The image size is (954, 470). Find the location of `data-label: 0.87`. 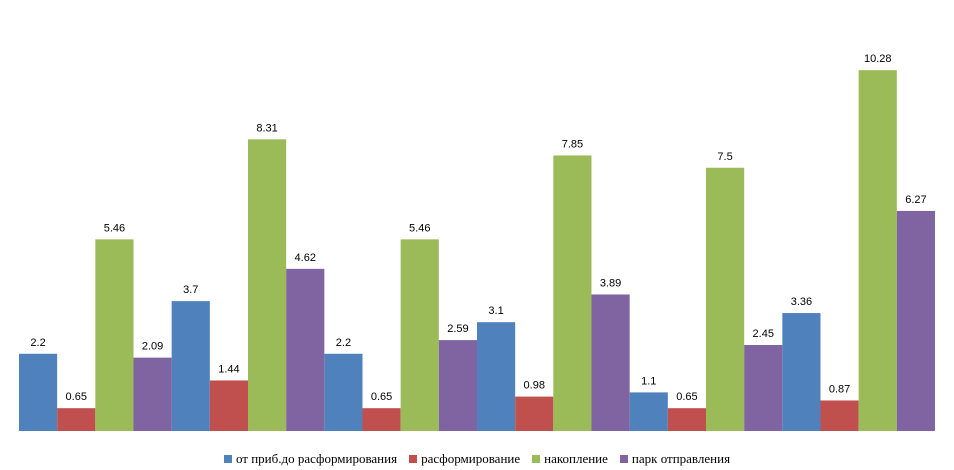

data-label: 0.87 is located at coordinates (839, 389).